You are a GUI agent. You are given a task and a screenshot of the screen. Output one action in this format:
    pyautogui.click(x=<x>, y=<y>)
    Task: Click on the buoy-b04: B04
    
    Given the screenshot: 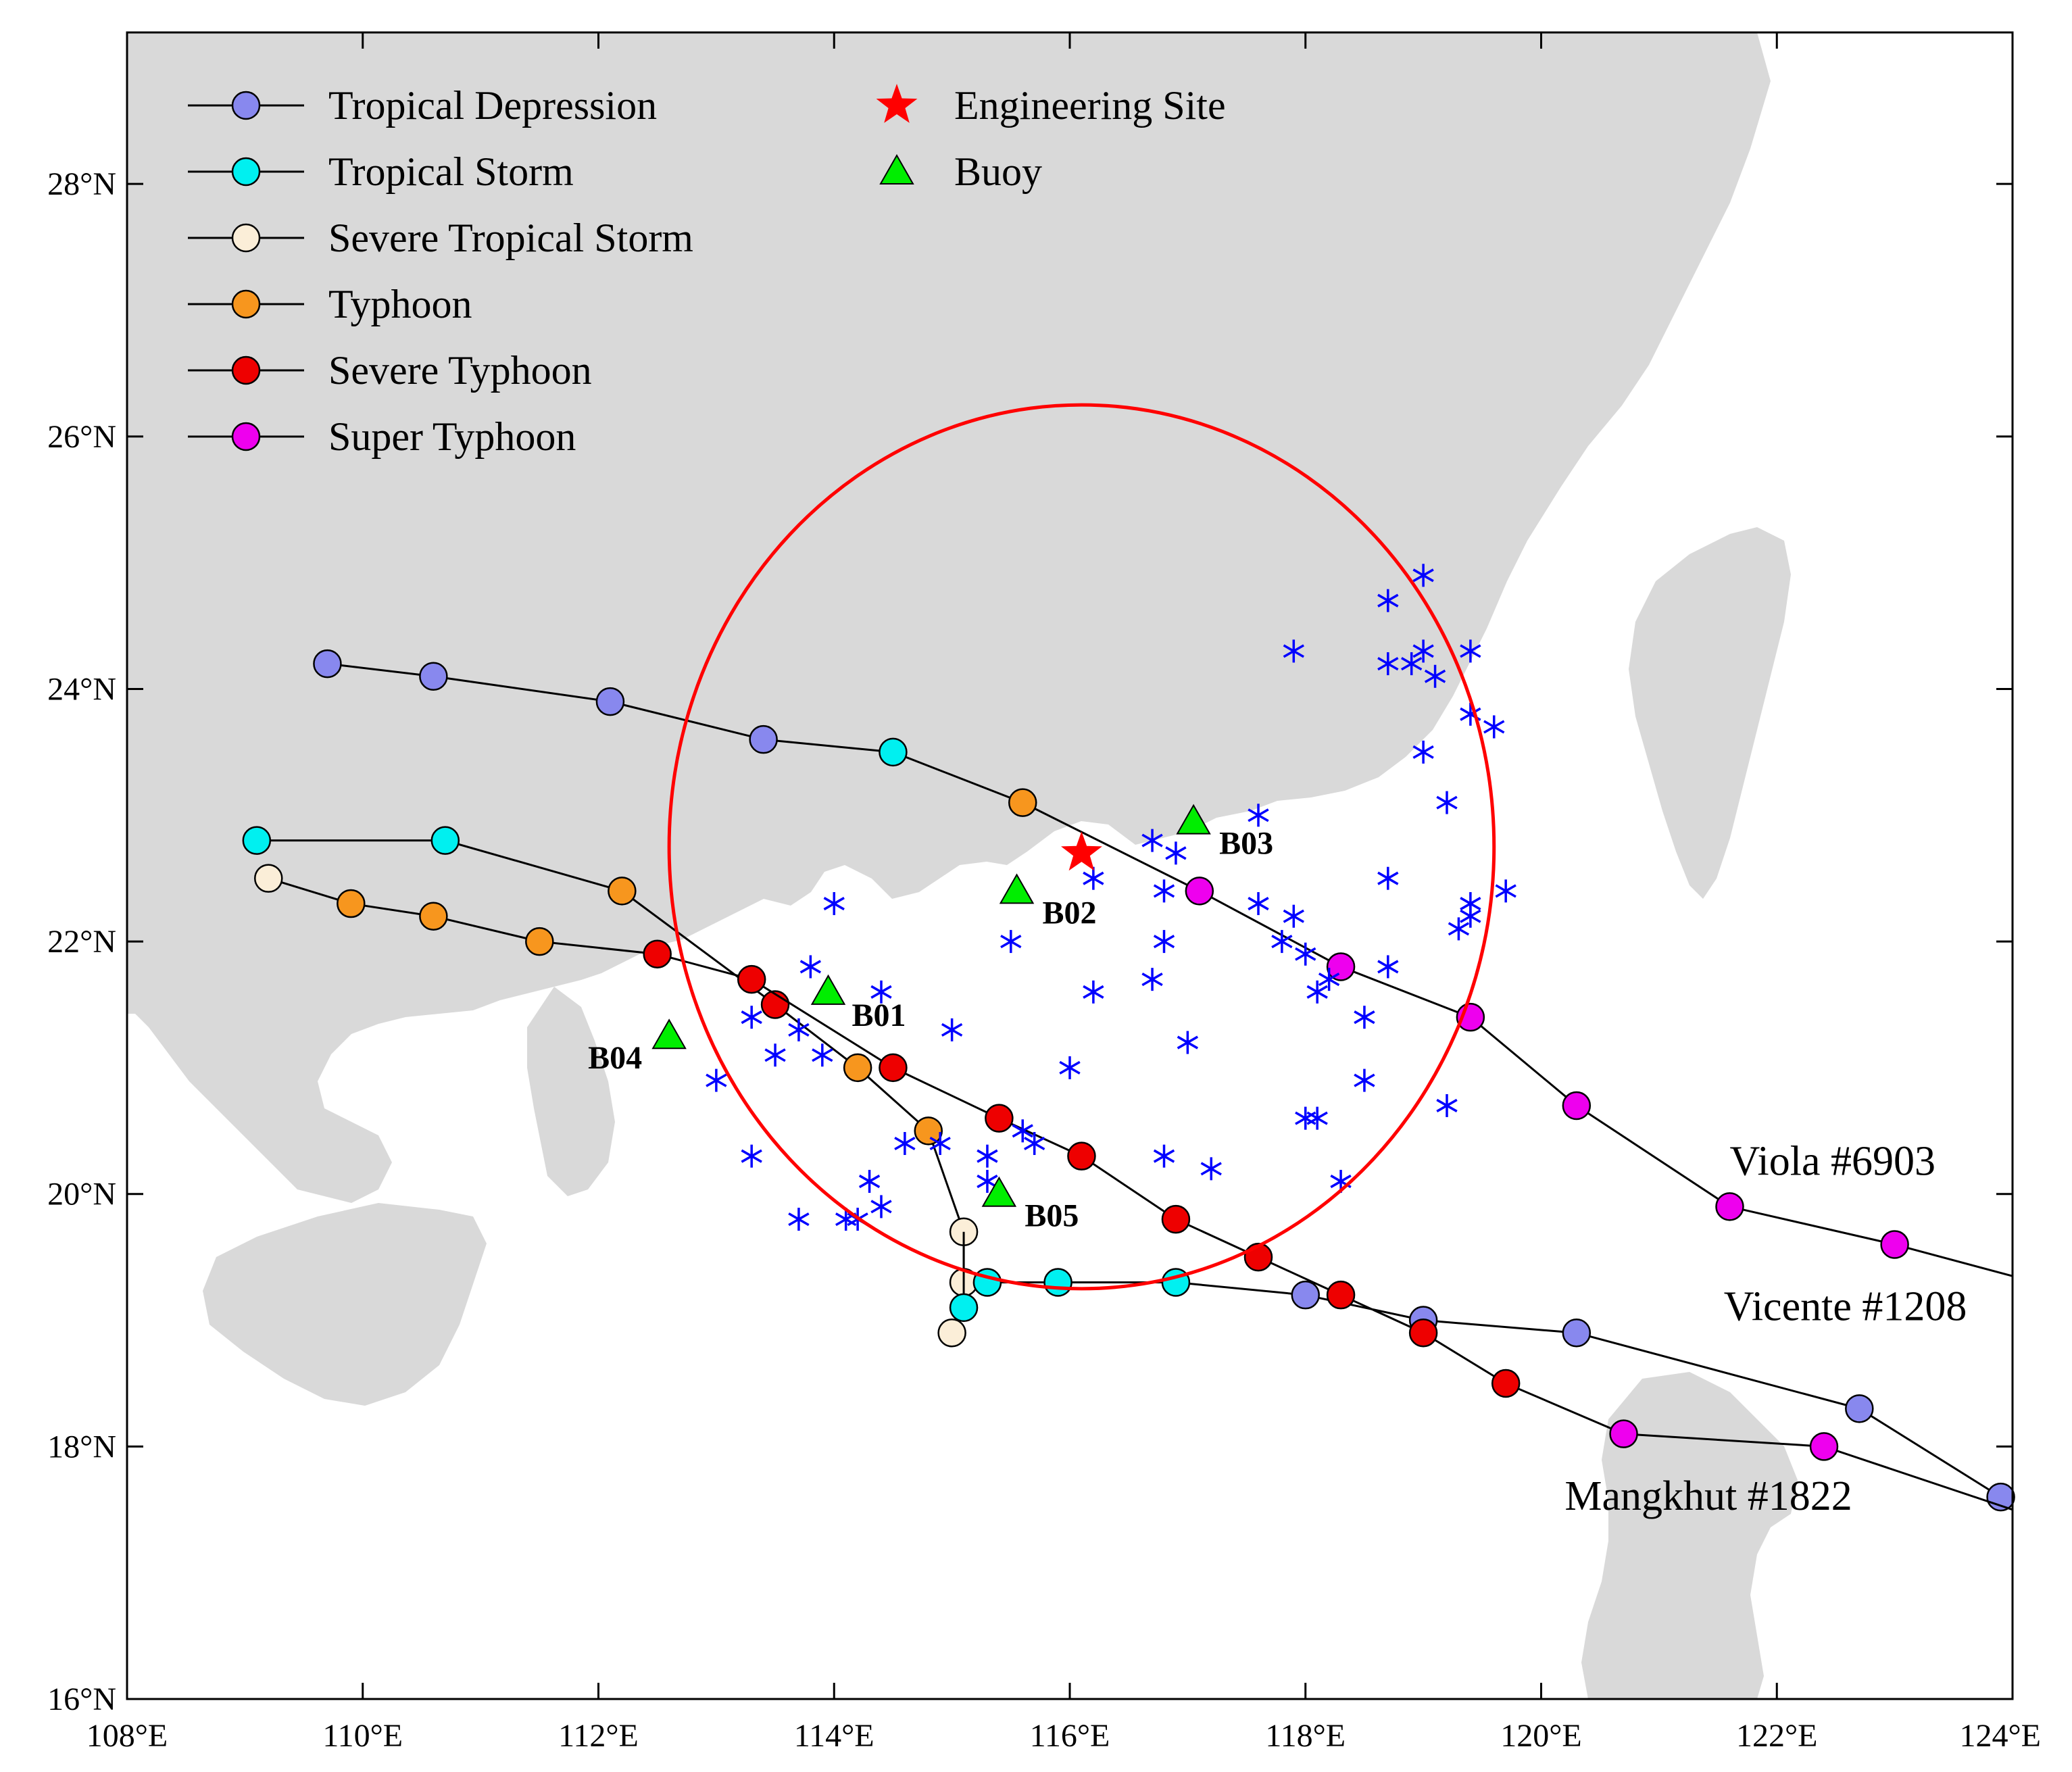 What is the action you would take?
    pyautogui.click(x=637, y=1047)
    